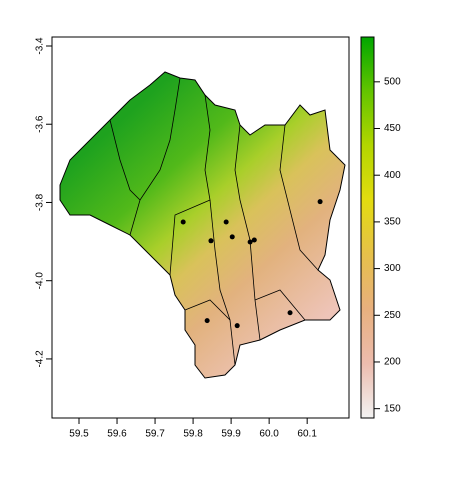  I want to click on colorbar-tick-label: 450, so click(392, 128).